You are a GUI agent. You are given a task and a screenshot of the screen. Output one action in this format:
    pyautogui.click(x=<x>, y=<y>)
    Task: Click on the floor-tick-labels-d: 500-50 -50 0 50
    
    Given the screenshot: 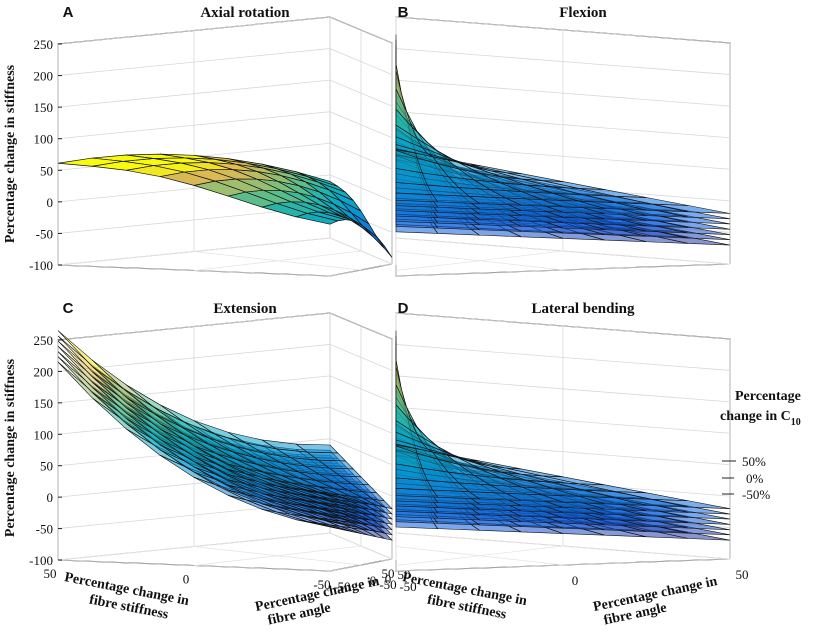 What is the action you would take?
    pyautogui.click(x=563, y=580)
    